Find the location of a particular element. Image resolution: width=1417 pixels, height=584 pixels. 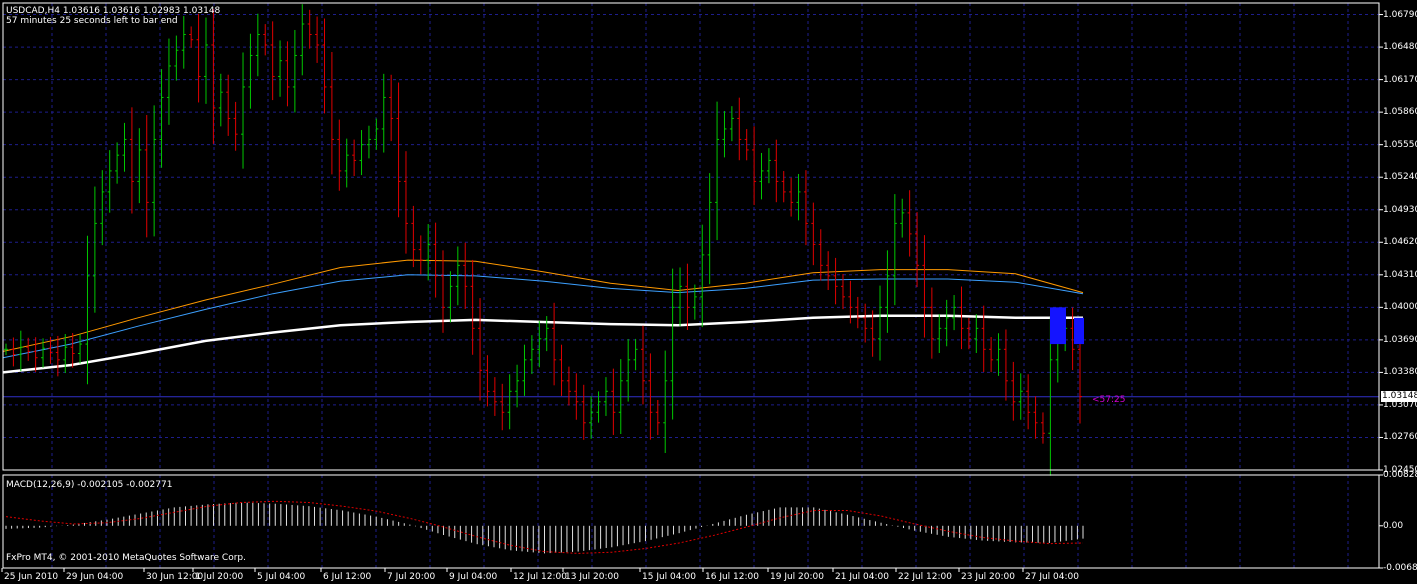

macd-signal is located at coordinates (544, 527).